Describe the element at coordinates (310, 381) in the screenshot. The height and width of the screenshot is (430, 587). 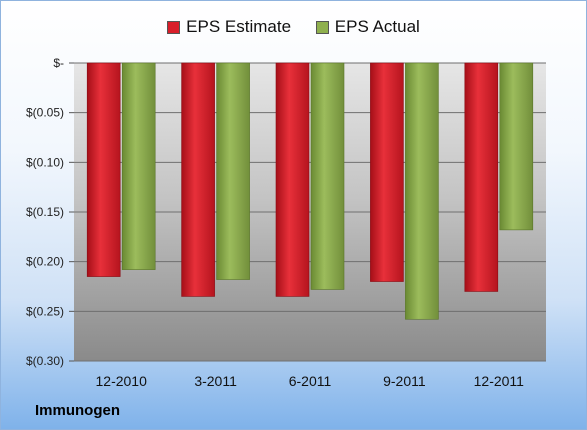
I see `x-tick-label: 6-2011` at that location.